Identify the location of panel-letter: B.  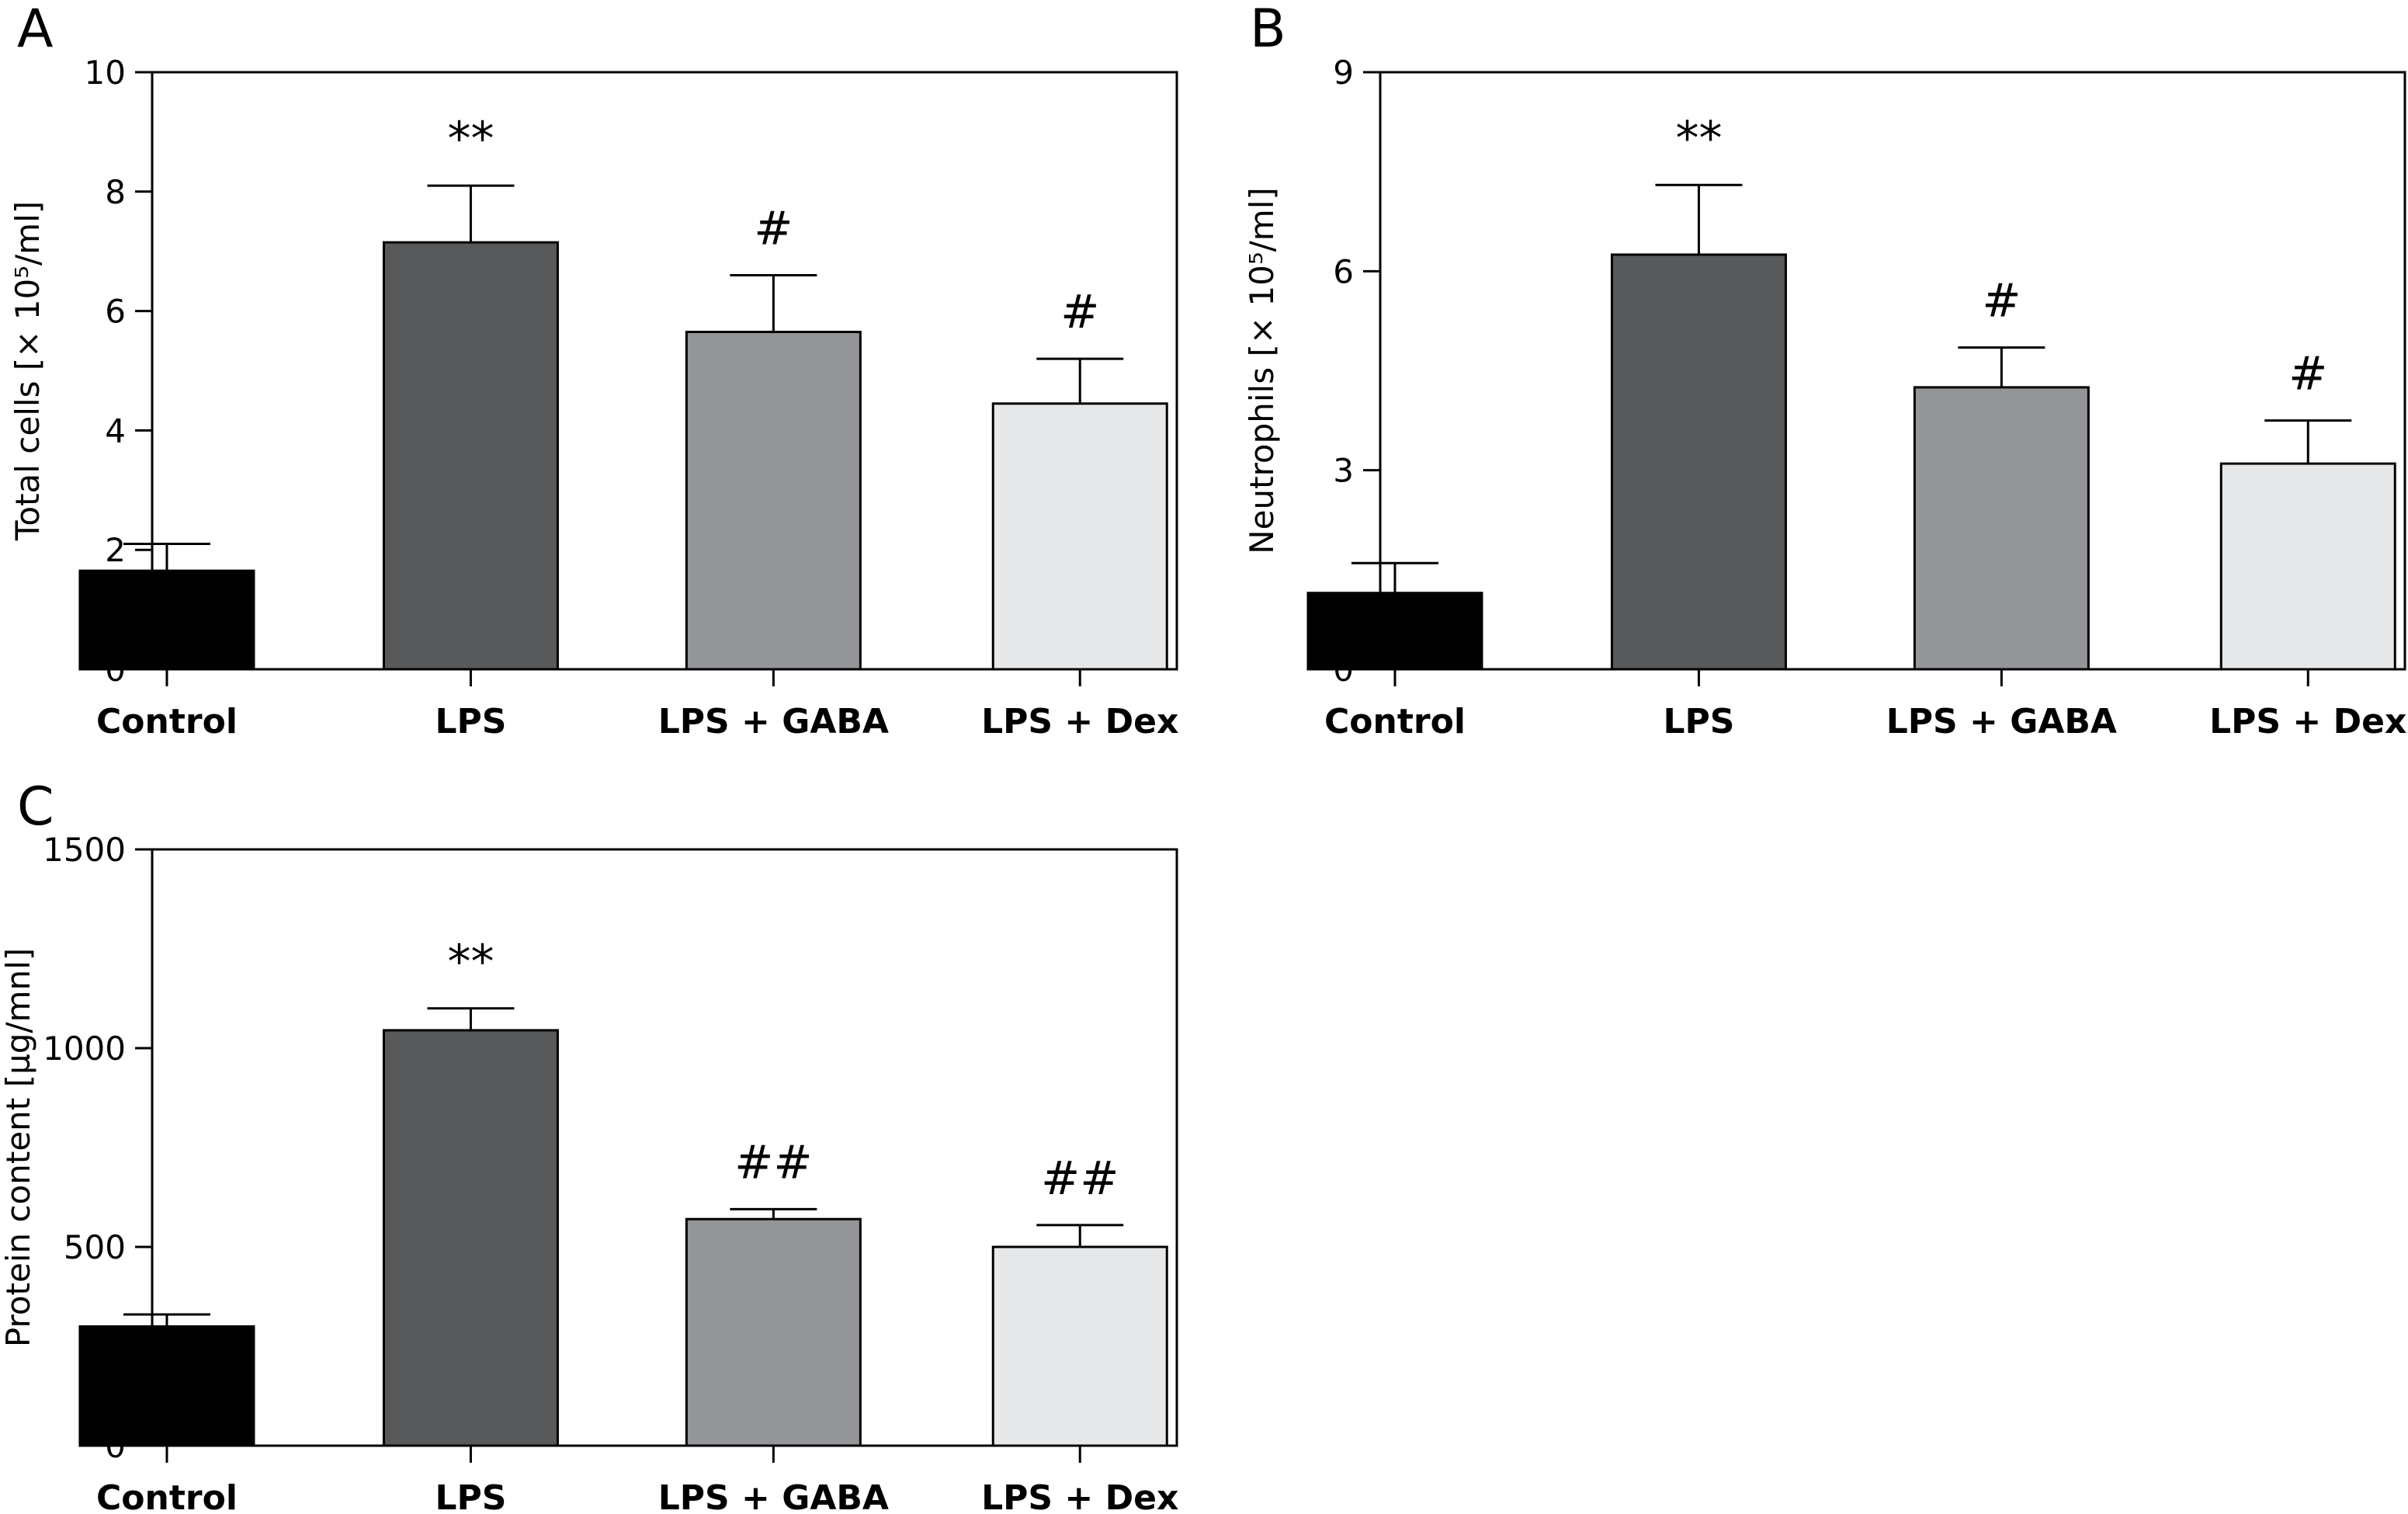
(1268, 30).